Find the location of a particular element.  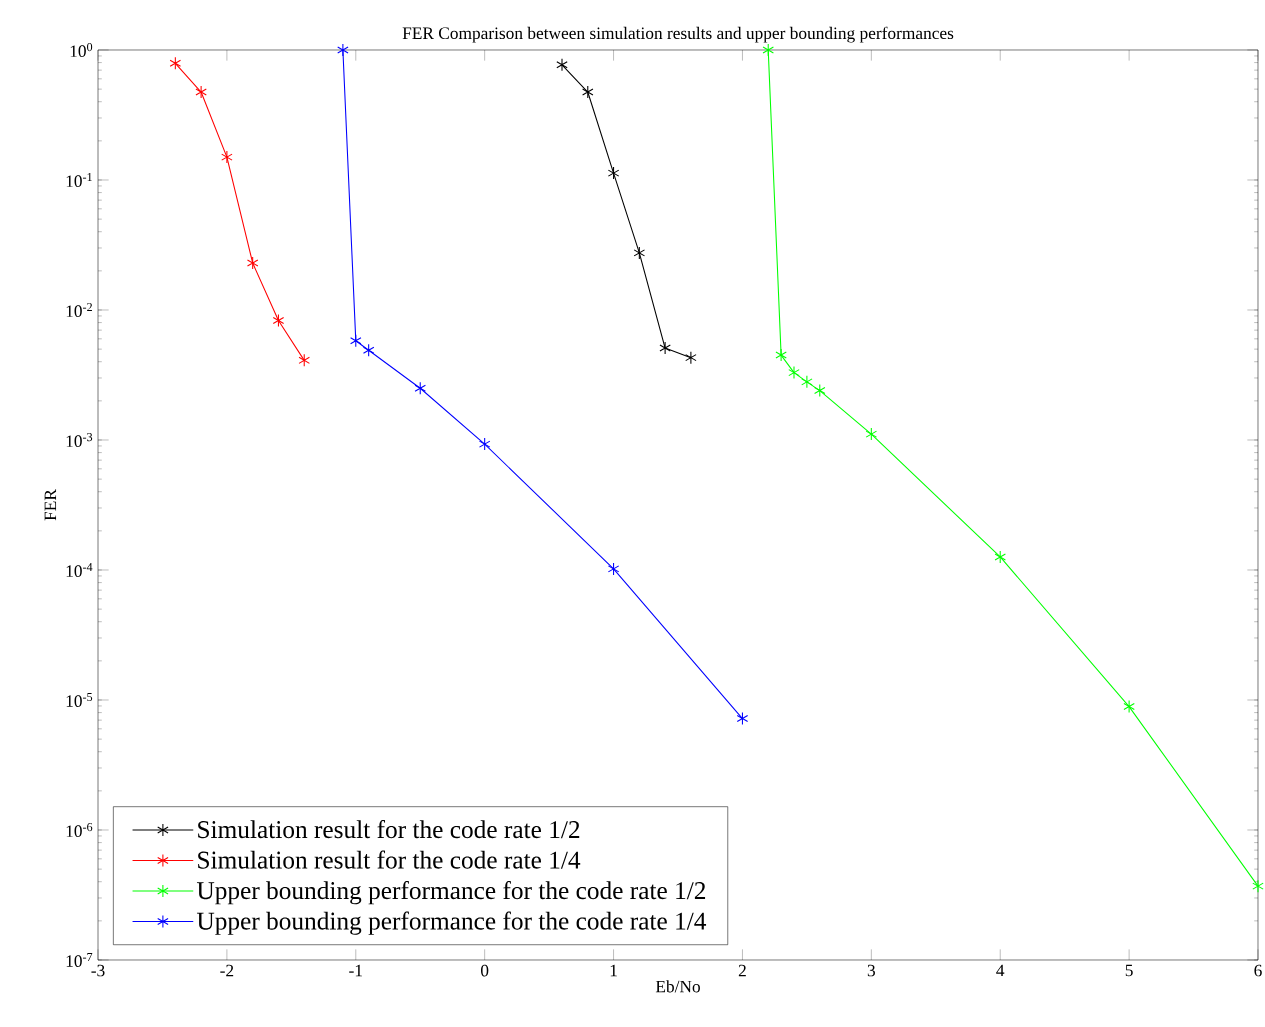

y-tick-label: 10$^{0}$ is located at coordinates (81, 50).